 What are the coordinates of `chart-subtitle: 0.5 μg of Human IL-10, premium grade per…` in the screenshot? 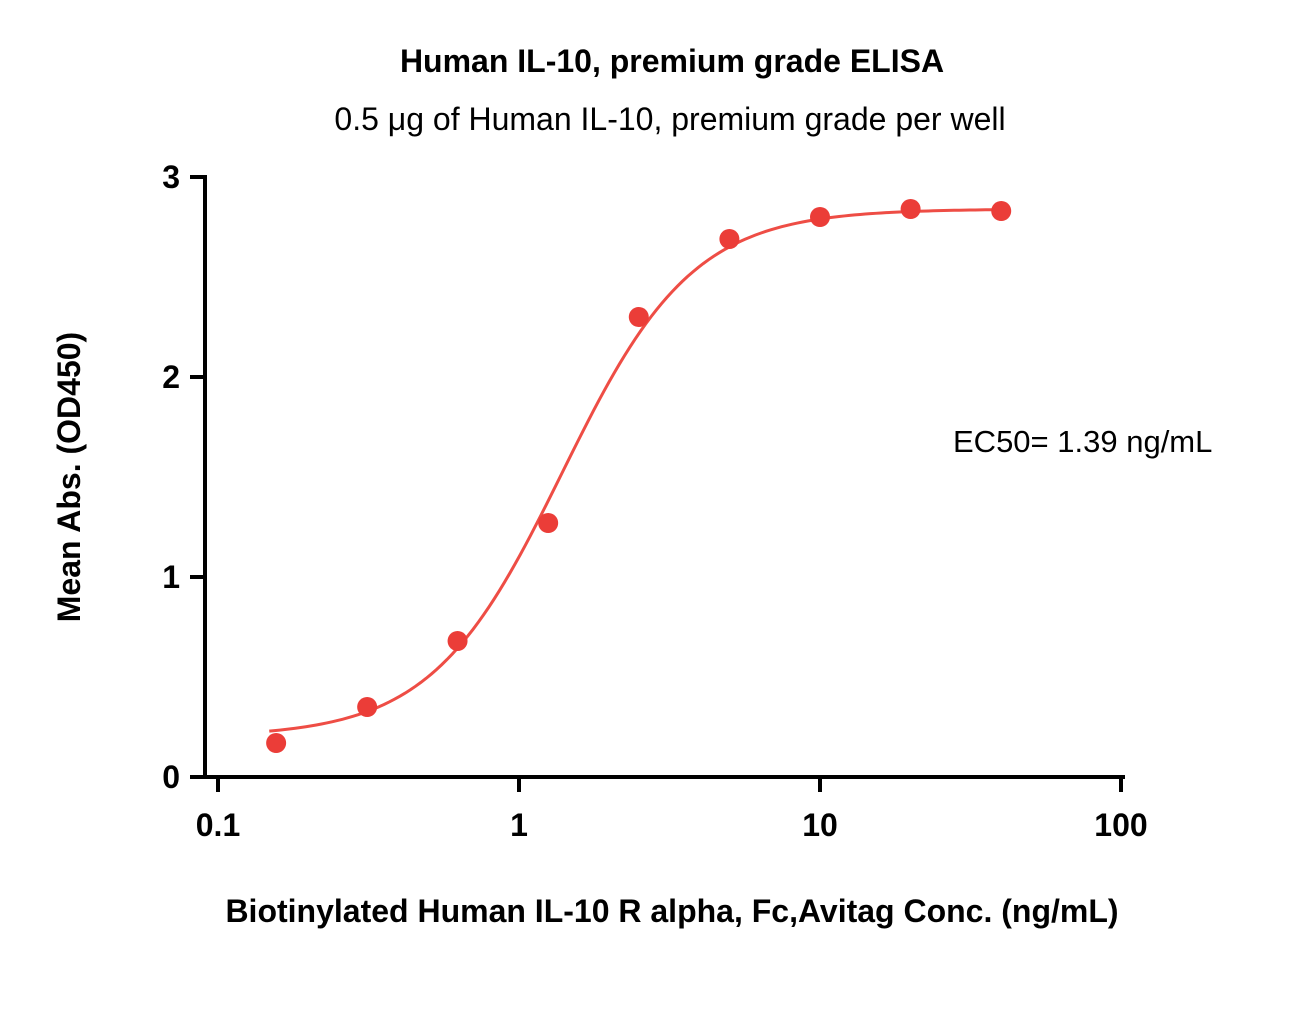 It's located at (669, 119).